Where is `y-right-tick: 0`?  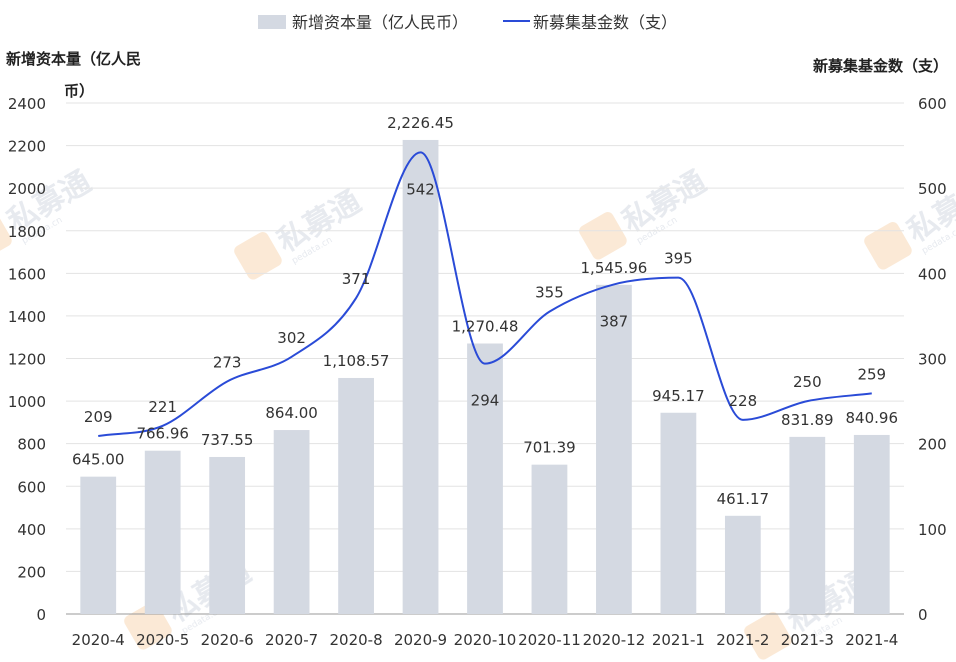
y-right-tick: 0 is located at coordinates (923, 615).